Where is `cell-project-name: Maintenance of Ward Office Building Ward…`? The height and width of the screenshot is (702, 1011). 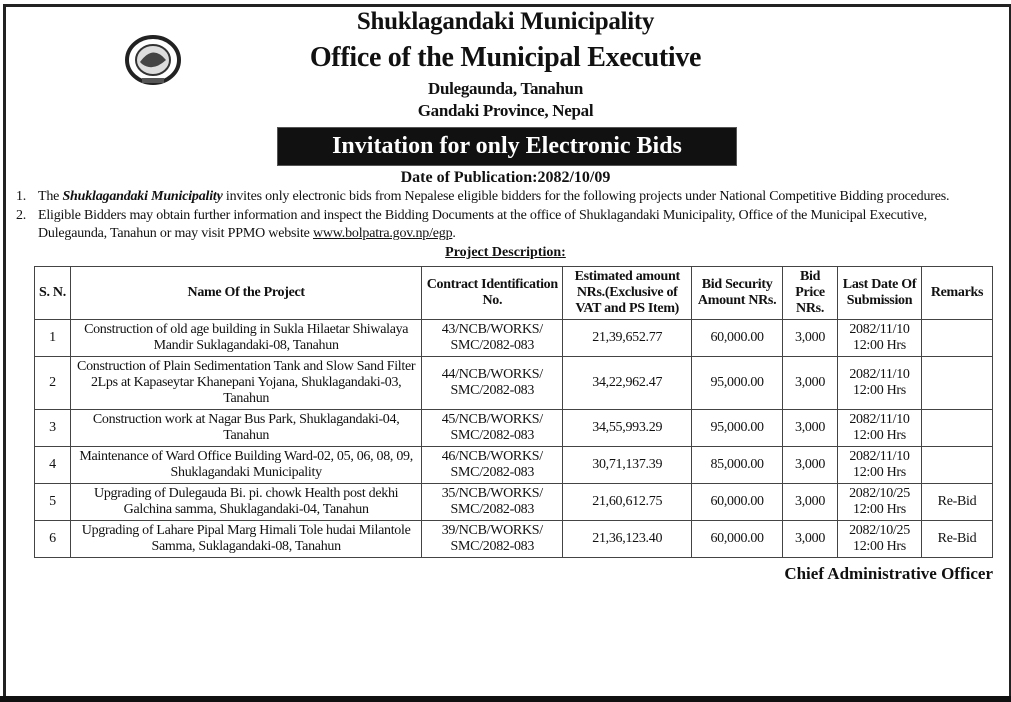
cell-project-name: Maintenance of Ward Office Building Ward… is located at coordinates (246, 464).